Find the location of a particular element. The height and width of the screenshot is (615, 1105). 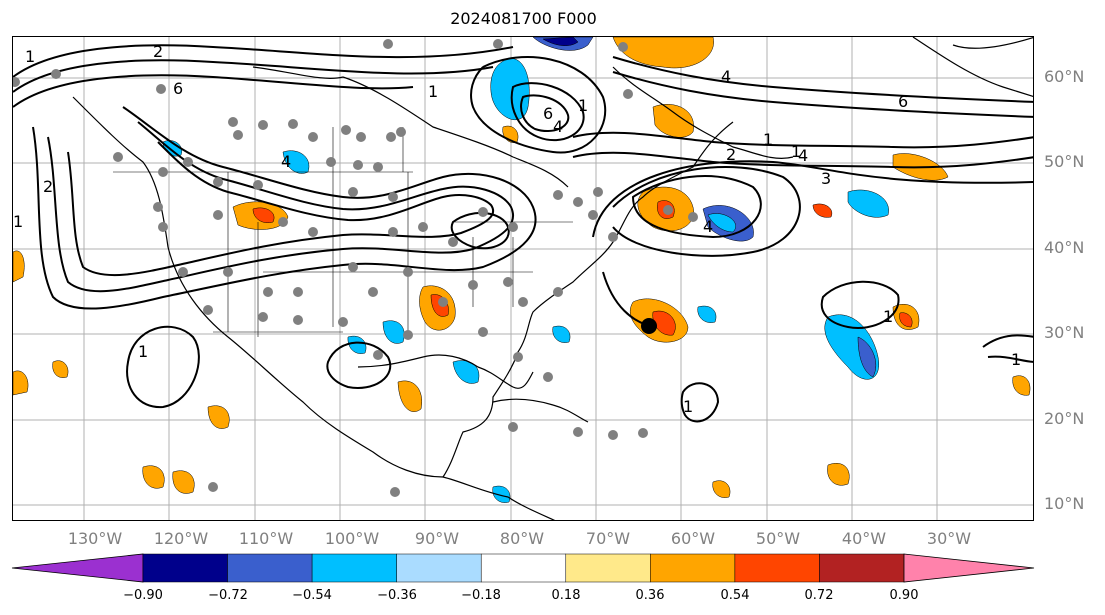

colorbar-tick-label: −0.72 is located at coordinates (228, 595).